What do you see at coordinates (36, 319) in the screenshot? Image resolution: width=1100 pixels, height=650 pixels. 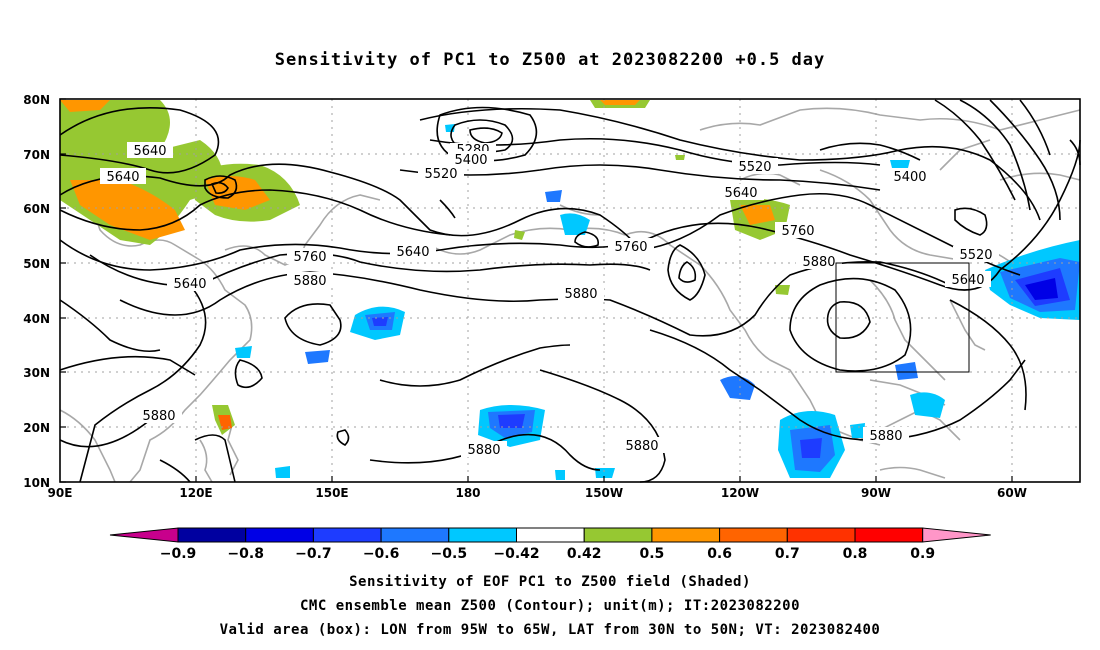 I see `lat-label: 40N` at bounding box center [36, 319].